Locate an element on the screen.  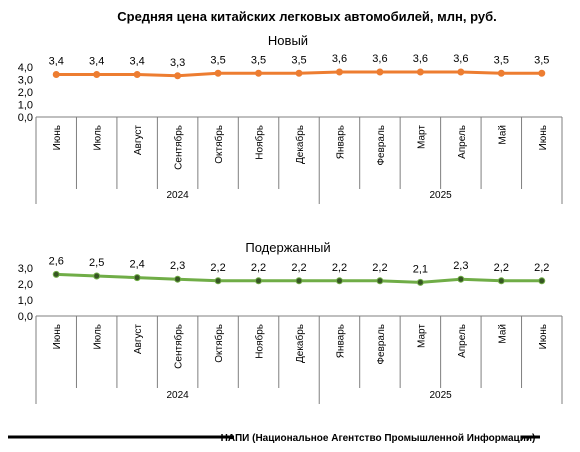
new-year-label: 2024 is located at coordinates (177, 195).